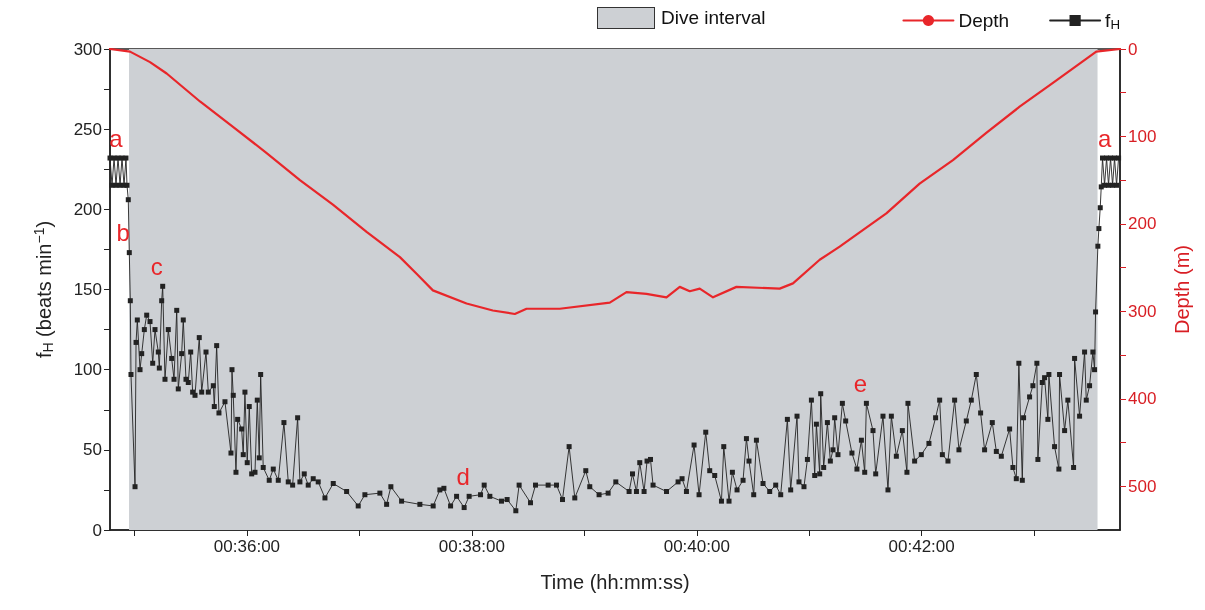 This screenshot has width=1205, height=610. I want to click on annotation: c, so click(156, 266).